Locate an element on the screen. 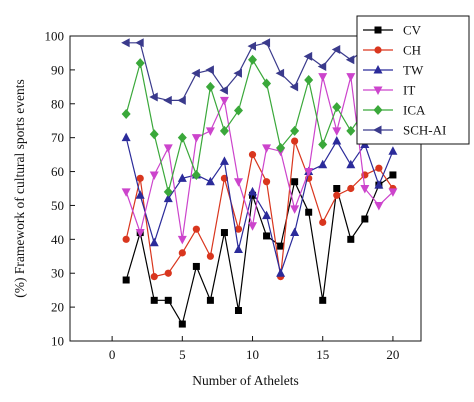 The image size is (474, 402). legend-marker-it is located at coordinates (378, 90).